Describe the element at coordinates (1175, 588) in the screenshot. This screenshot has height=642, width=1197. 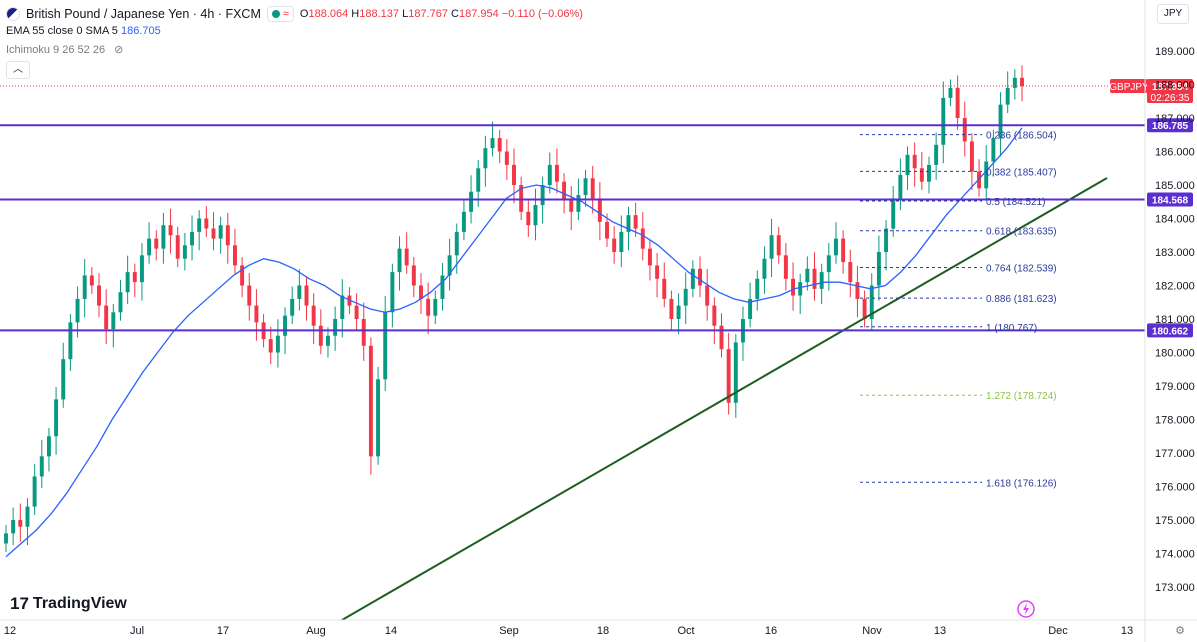
I see `y-tick-label: 173.000` at that location.